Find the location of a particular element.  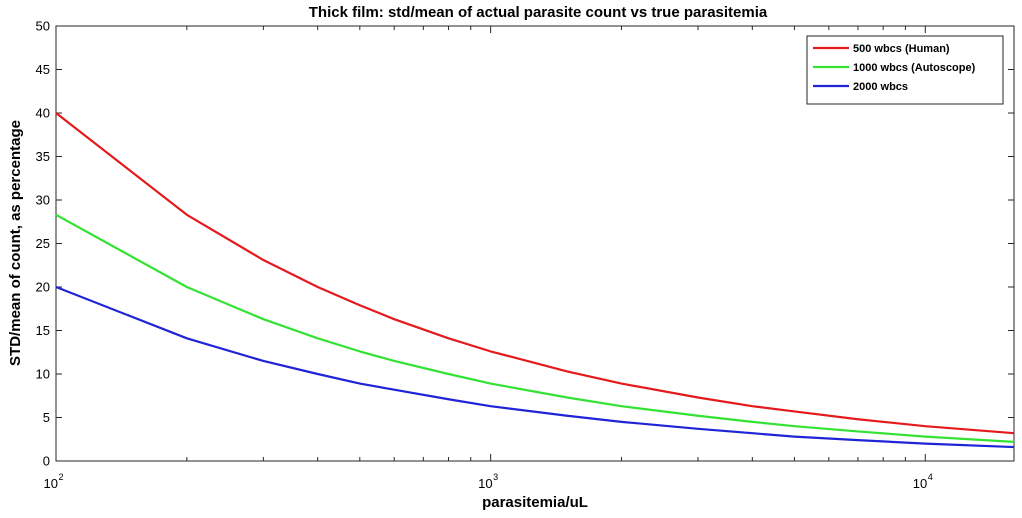

y-tick-label: 5 is located at coordinates (46, 417).